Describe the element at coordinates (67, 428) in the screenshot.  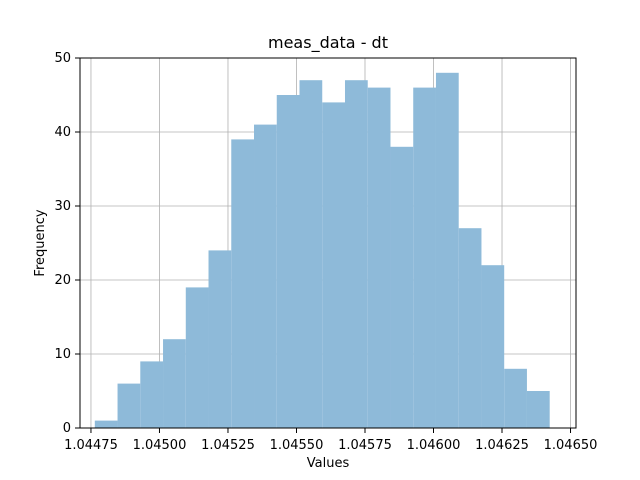
I see `y-tick-label: 0` at that location.